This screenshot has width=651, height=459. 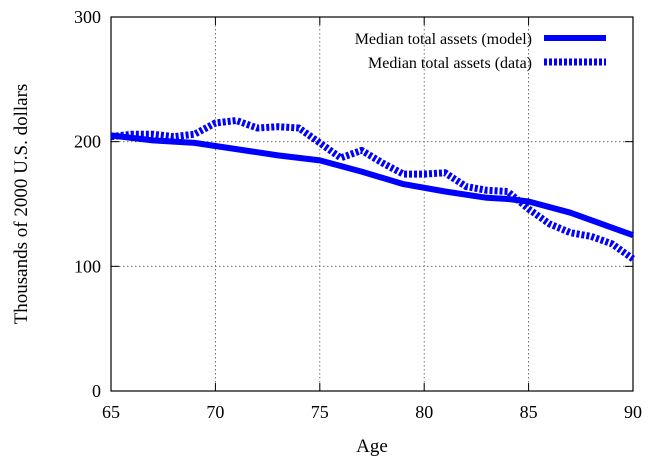 I want to click on legend-label: Median total assets (data), so click(x=450, y=63).